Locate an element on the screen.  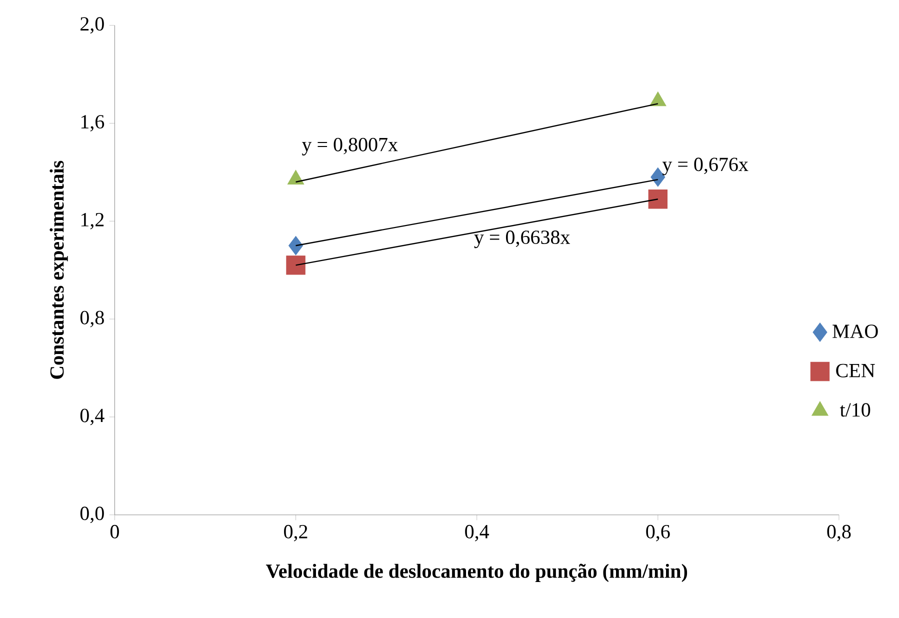
x-axis-title: Velocidade de deslocamento do punção (mm/min) is located at coordinates (477, 573).